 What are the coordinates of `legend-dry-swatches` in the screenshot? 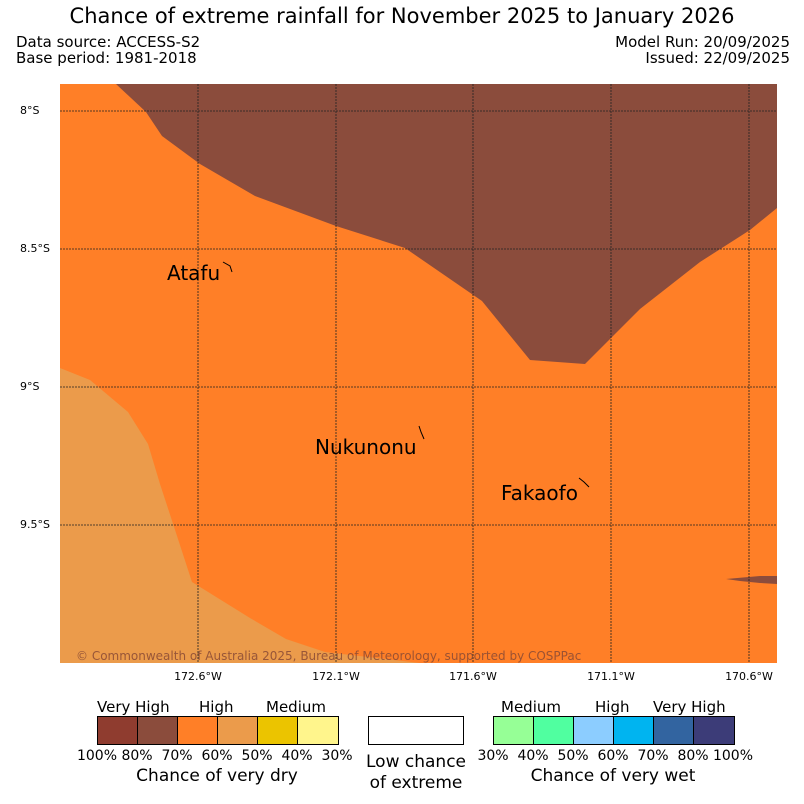 It's located at (218, 730).